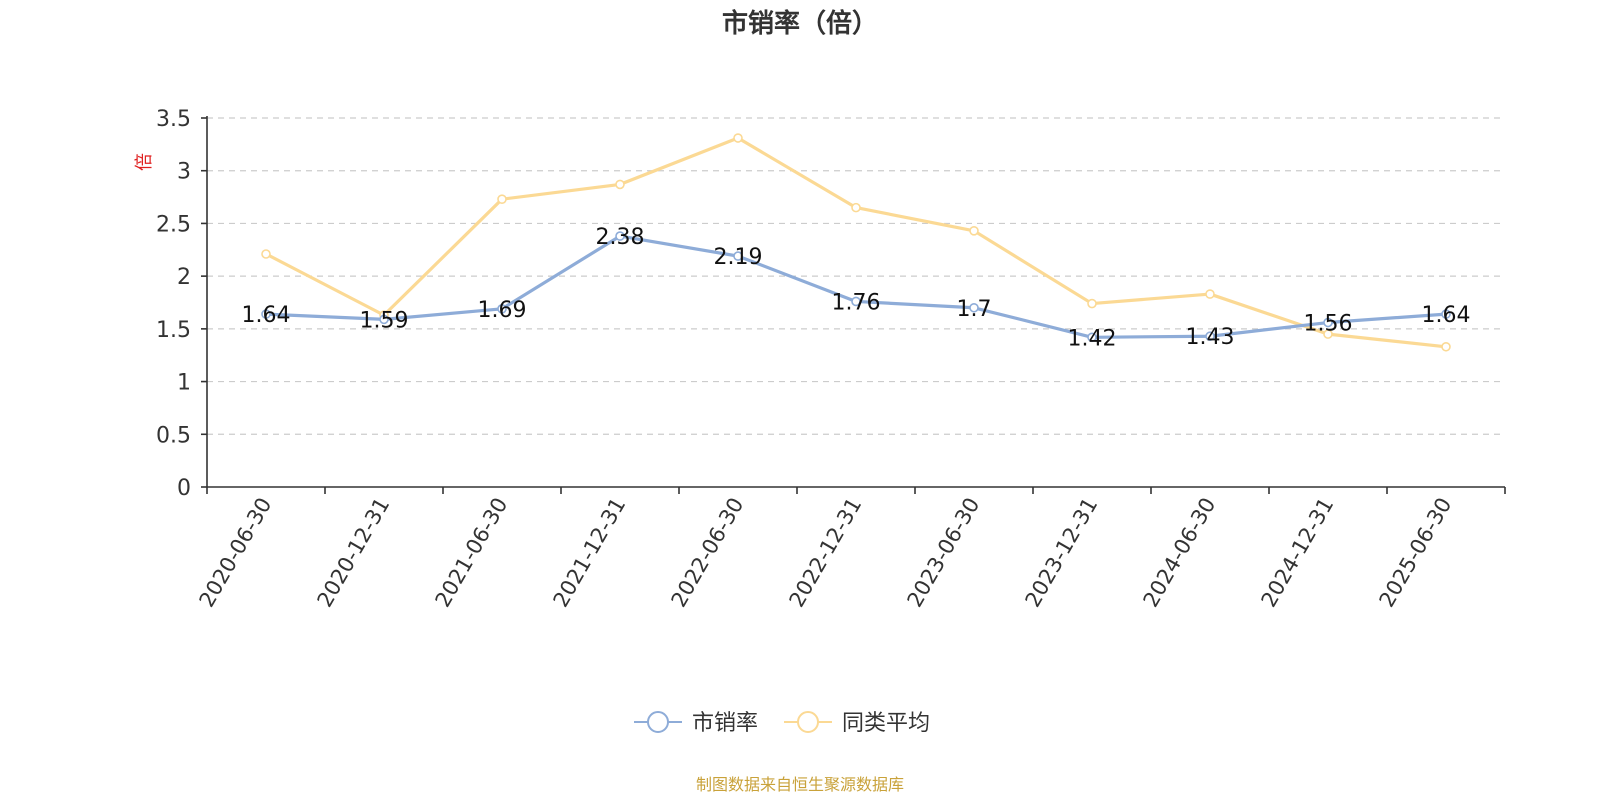  Describe the element at coordinates (173, 224) in the screenshot. I see `y-tick-label: 2.5` at that location.